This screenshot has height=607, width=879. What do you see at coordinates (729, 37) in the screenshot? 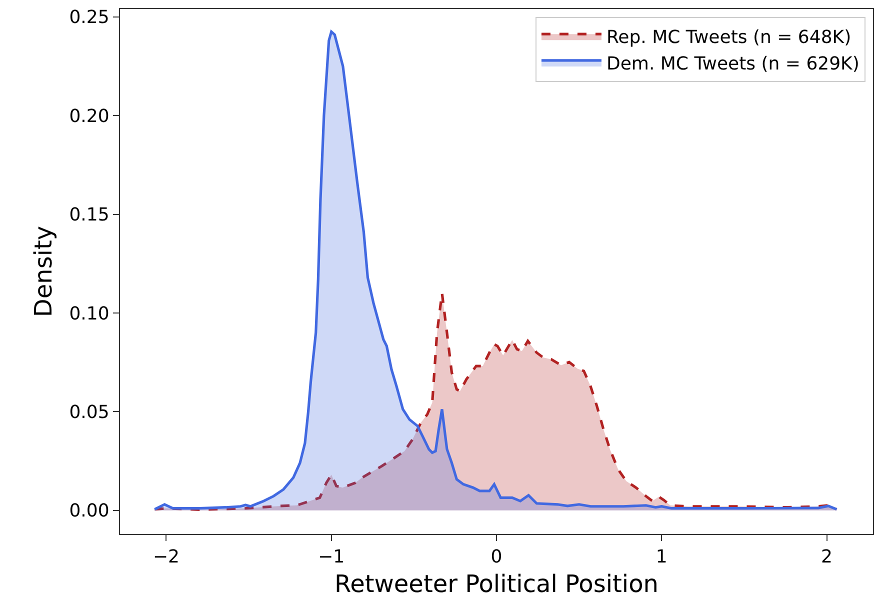
I see `legend-label: Rep. MC Tweets (n = 648K)` at bounding box center [729, 37].